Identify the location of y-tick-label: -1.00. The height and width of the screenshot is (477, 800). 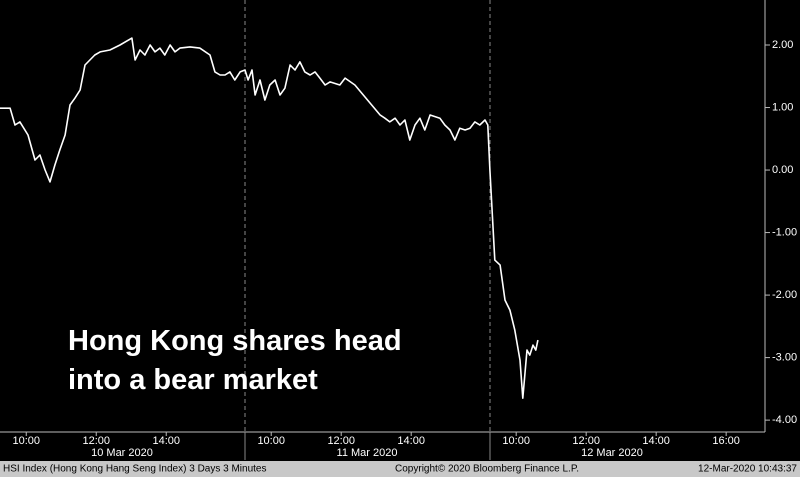
(784, 232).